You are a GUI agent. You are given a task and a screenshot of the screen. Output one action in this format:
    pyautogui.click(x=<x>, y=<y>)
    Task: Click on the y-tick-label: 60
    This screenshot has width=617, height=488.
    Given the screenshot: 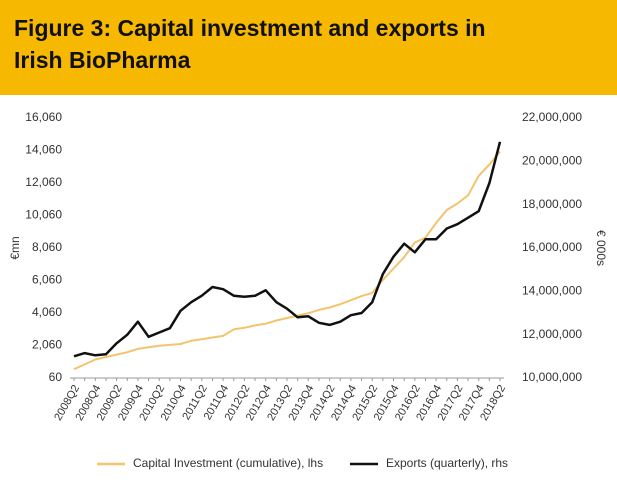 What is the action you would take?
    pyautogui.click(x=56, y=377)
    